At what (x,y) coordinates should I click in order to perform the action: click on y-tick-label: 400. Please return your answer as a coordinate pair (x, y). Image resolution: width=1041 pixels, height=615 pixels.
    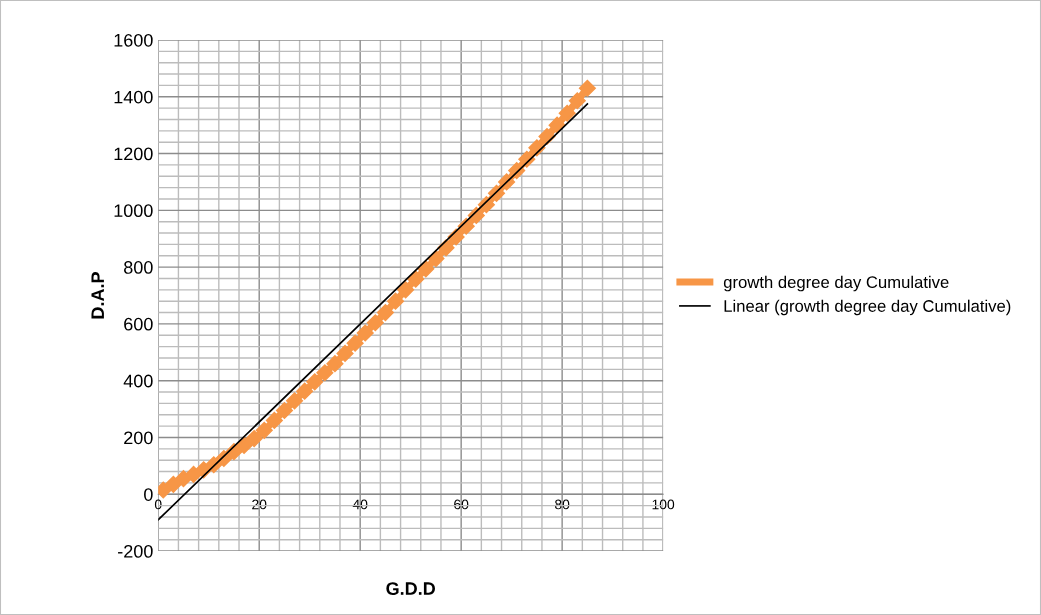
    Looking at the image, I should click on (138, 381).